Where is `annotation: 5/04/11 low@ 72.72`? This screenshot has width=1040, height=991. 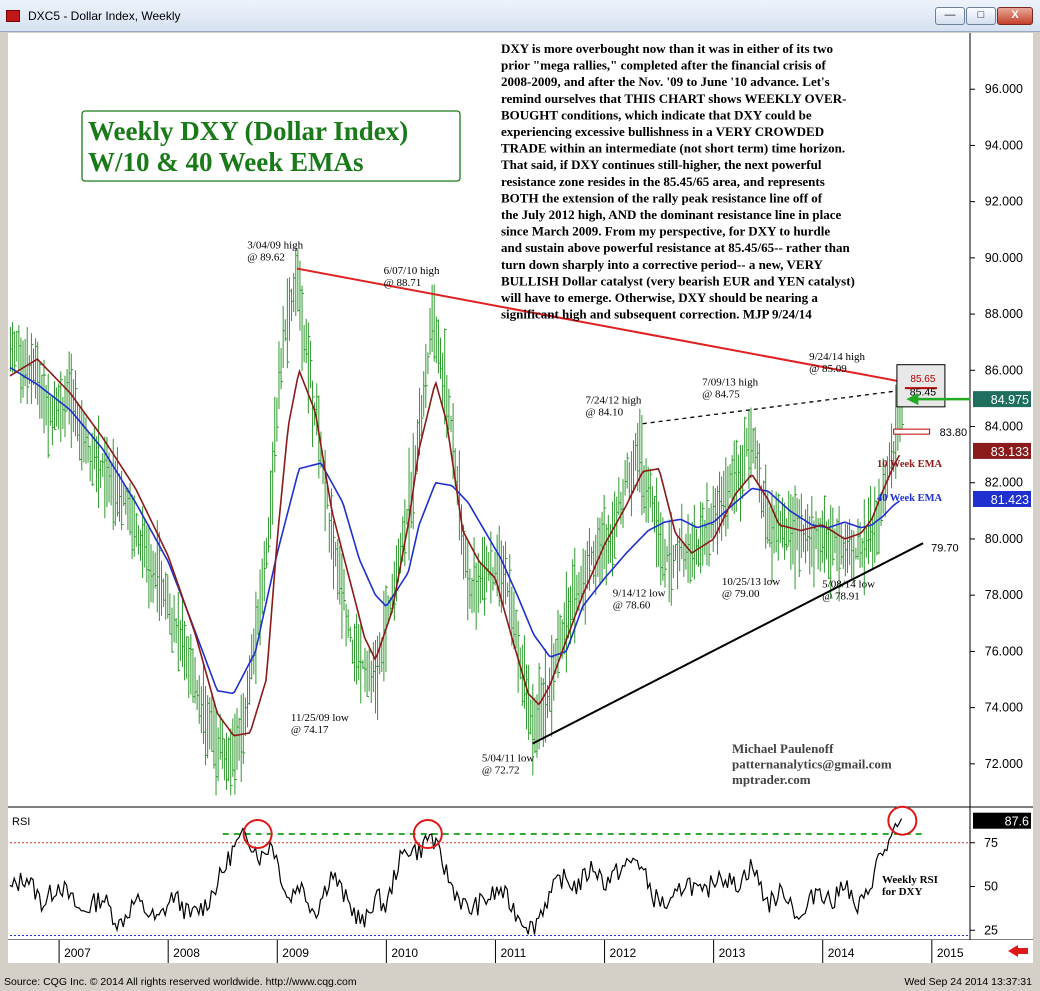
annotation: 5/04/11 low@ 72.72 is located at coordinates (508, 765).